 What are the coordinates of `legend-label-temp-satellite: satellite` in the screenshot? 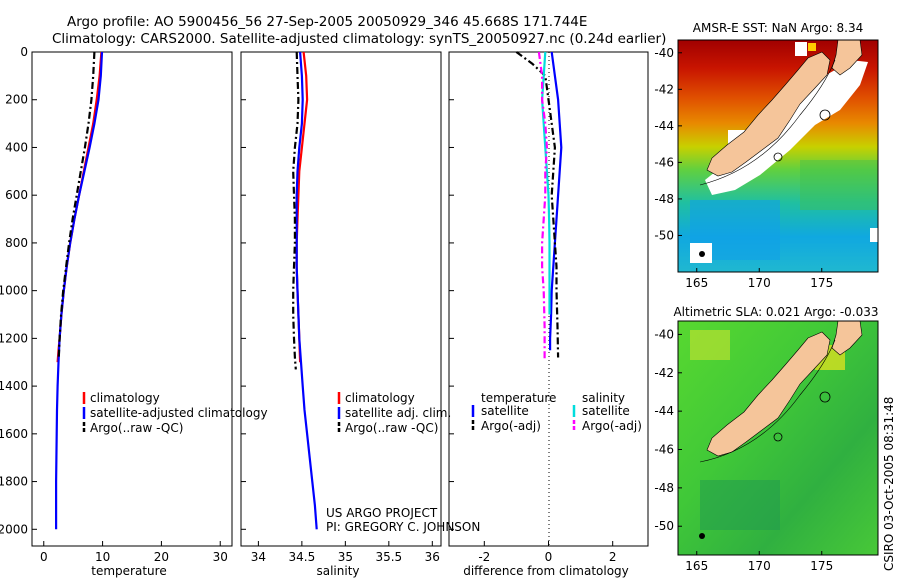 It's located at (505, 411).